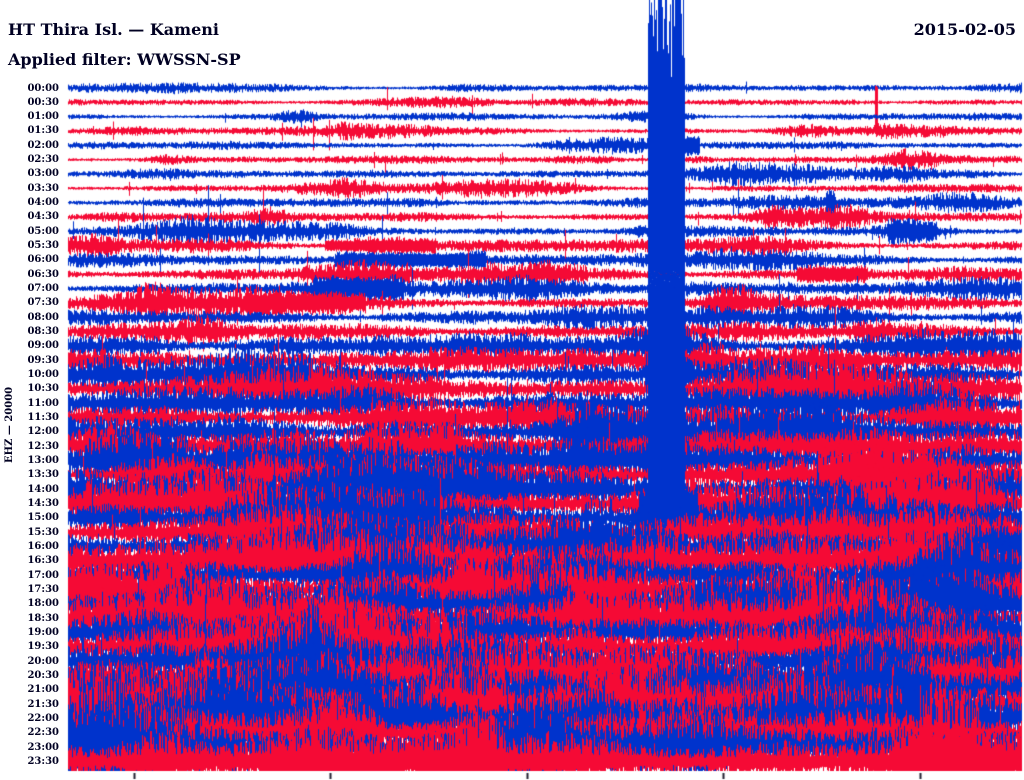 Image resolution: width=1024 pixels, height=780 pixels. I want to click on time-label: 21:00, so click(43, 690).